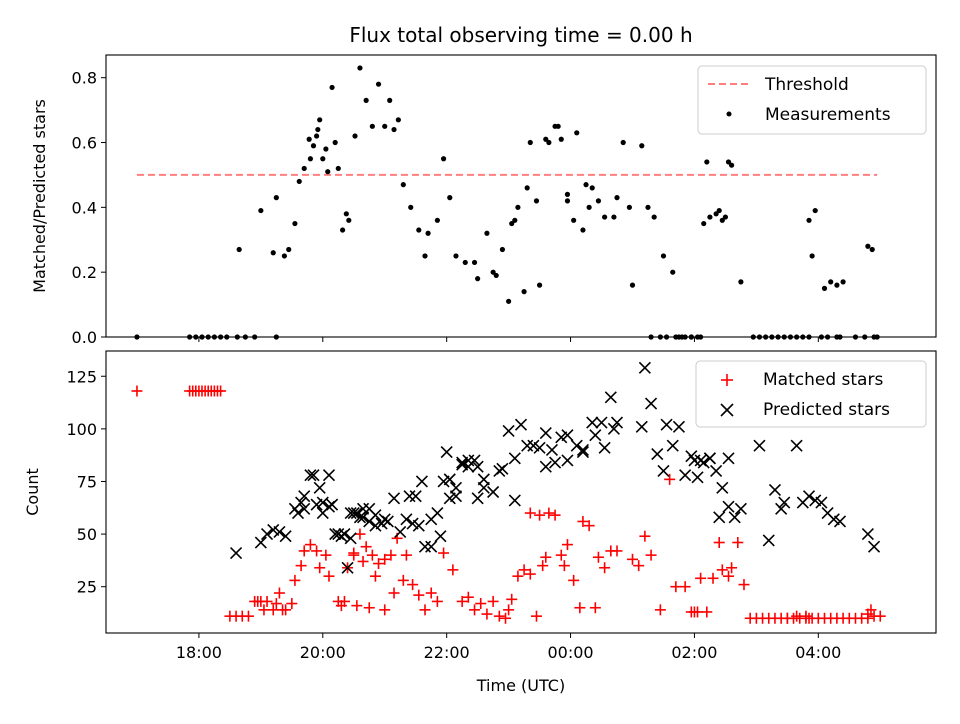 This screenshot has height=724, width=960. Describe the element at coordinates (508, 647) in the screenshot. I see `bottom-x-ticks: 18:00 20:00 22:00 00:00 02:00 04:00` at that location.